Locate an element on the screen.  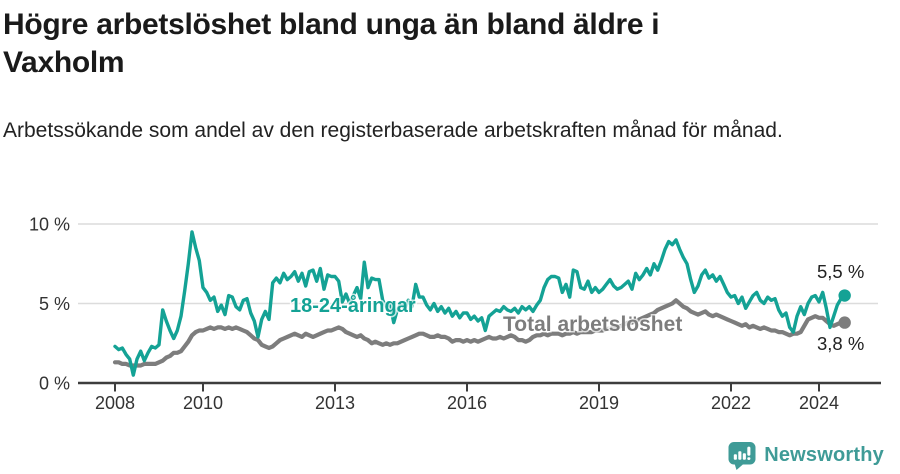
newsworthy-logo-icon is located at coordinates (742, 456).